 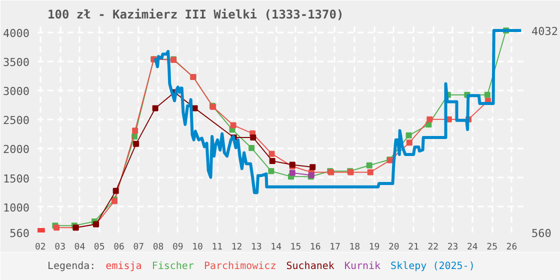 I want to click on x-tick-label: 03, so click(x=60, y=247).